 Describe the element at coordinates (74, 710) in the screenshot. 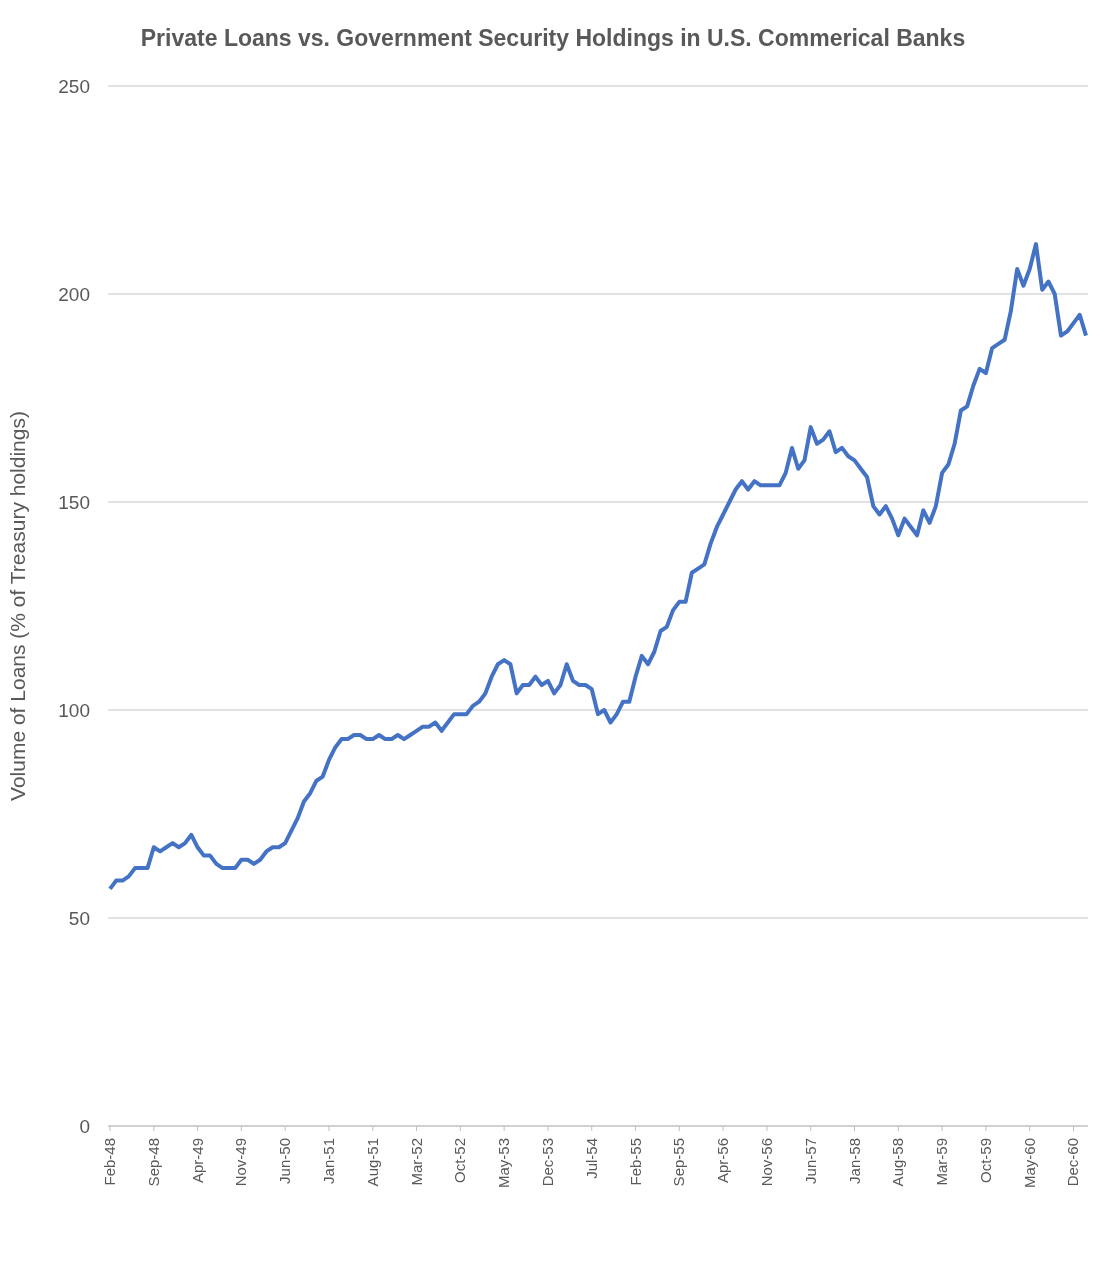

I see `y-tick-label: 100` at that location.